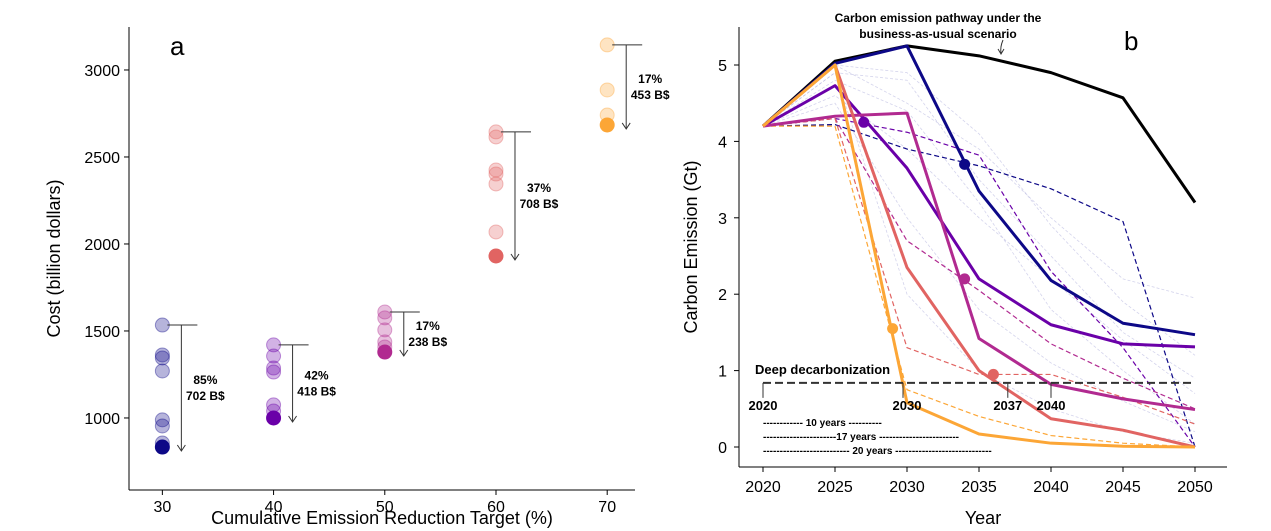 The image size is (1271, 531). What do you see at coordinates (1051, 487) in the screenshot?
I see `b-x-tick-label: 2040` at bounding box center [1051, 487].